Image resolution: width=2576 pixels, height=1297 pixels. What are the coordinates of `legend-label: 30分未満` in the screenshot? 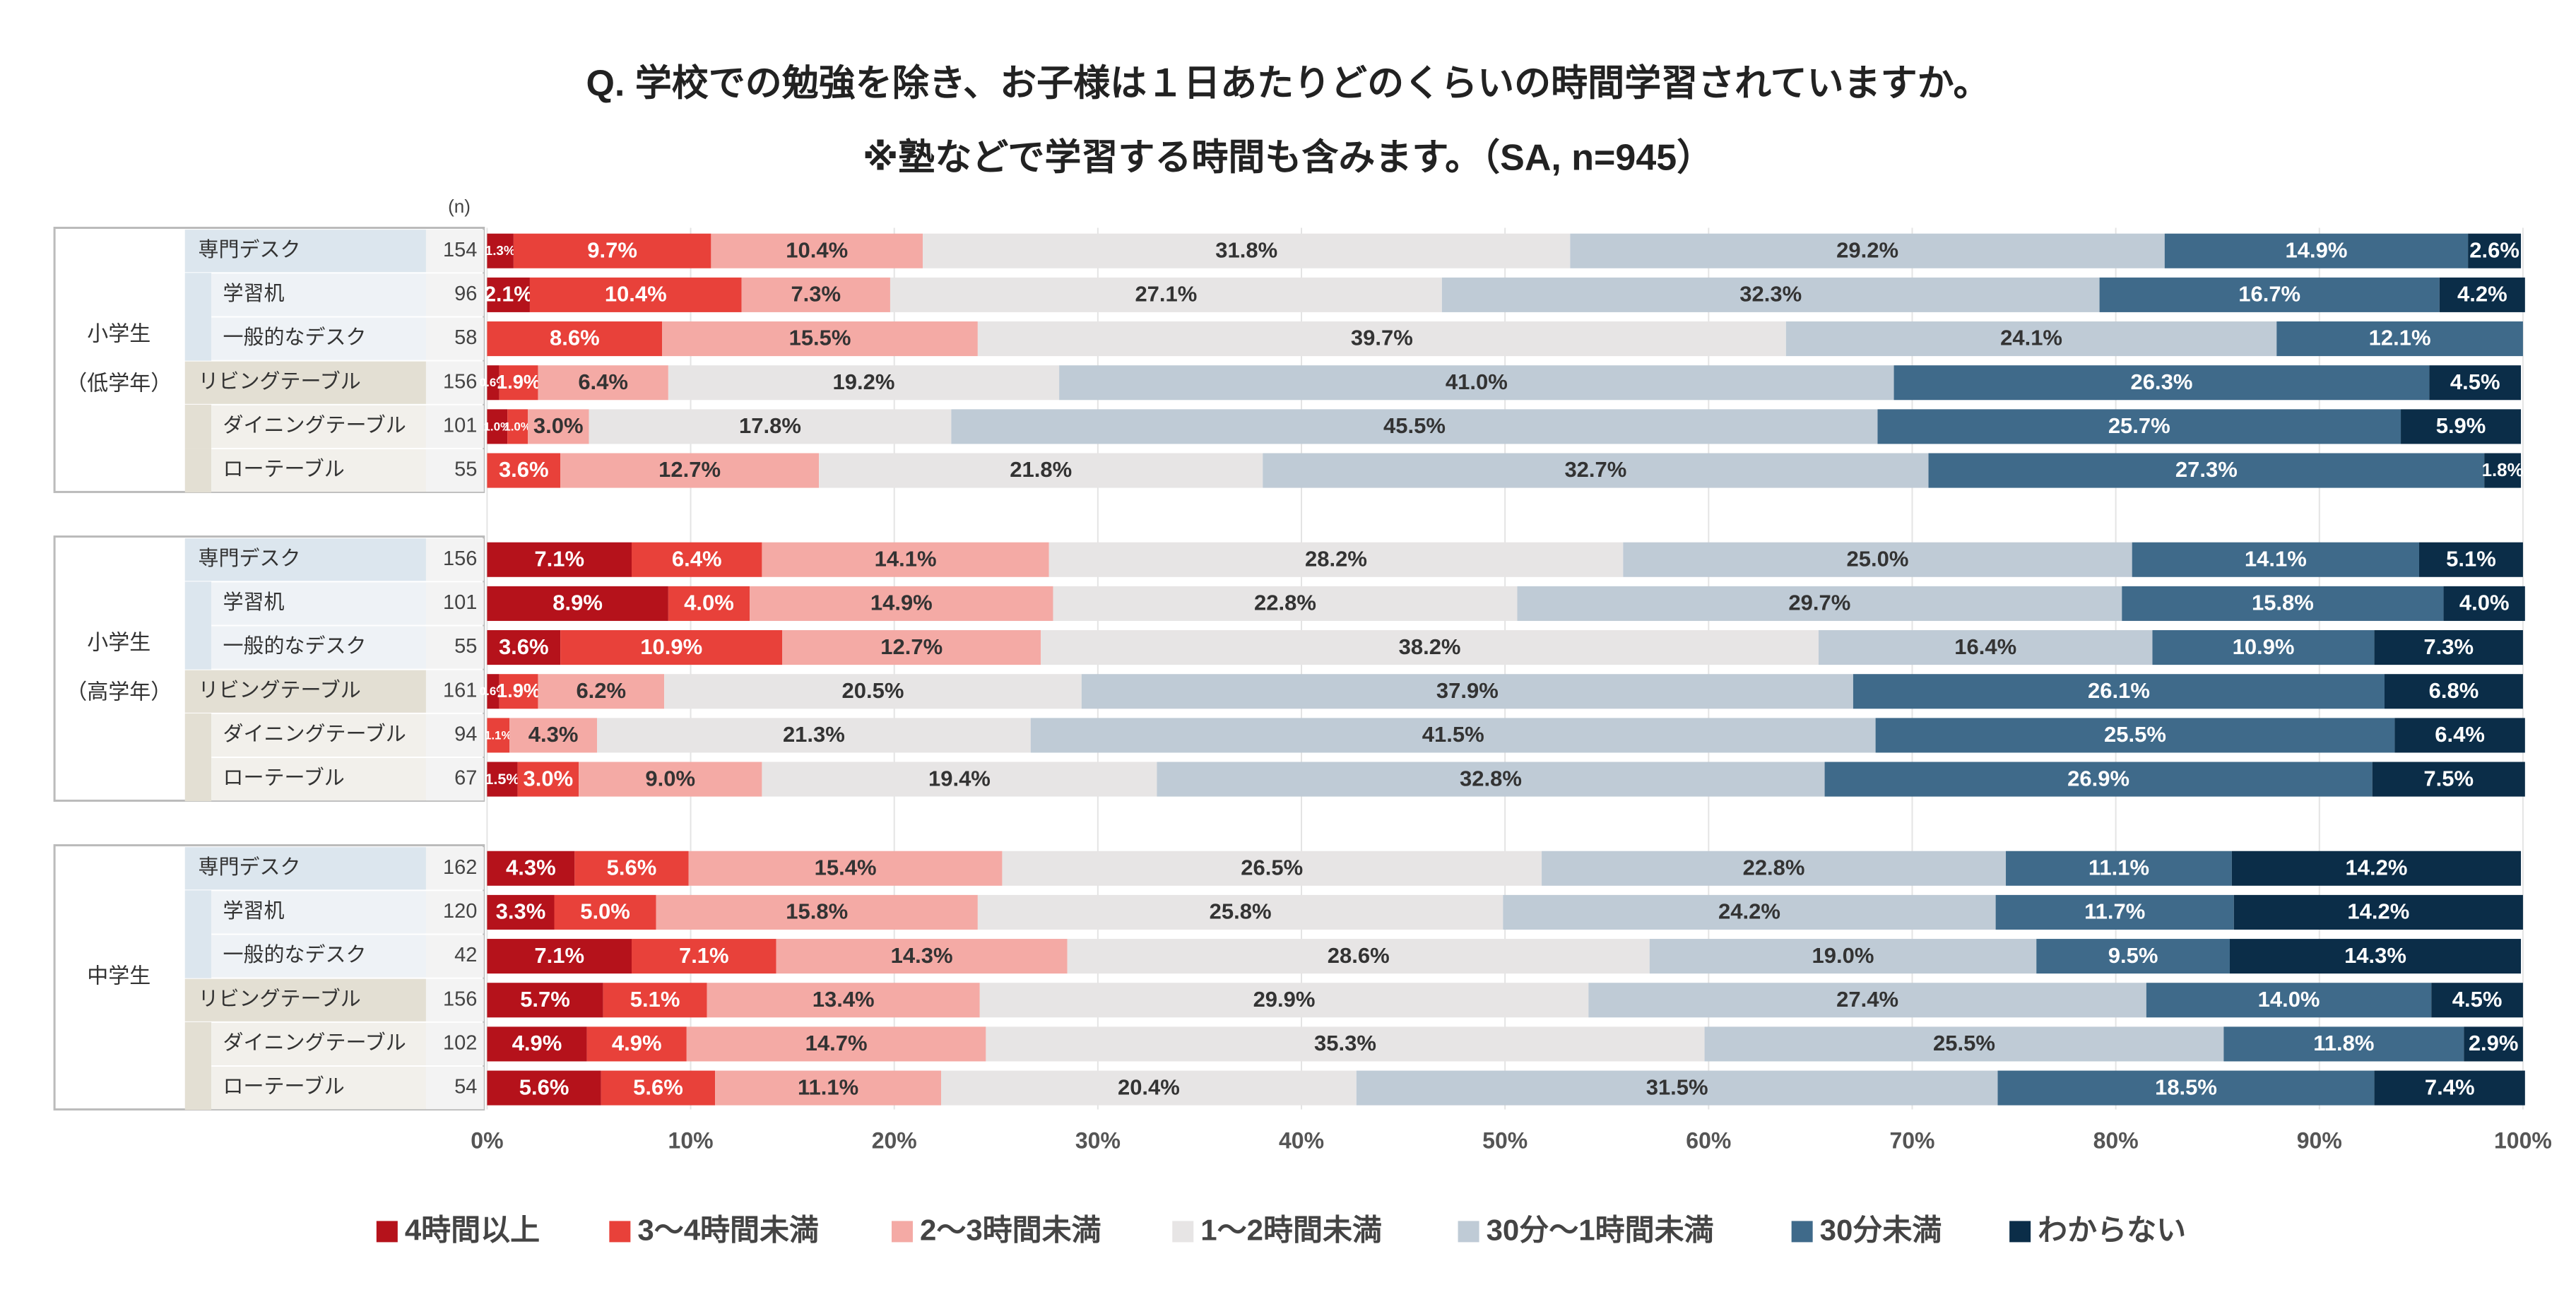 It's located at (1881, 1229).